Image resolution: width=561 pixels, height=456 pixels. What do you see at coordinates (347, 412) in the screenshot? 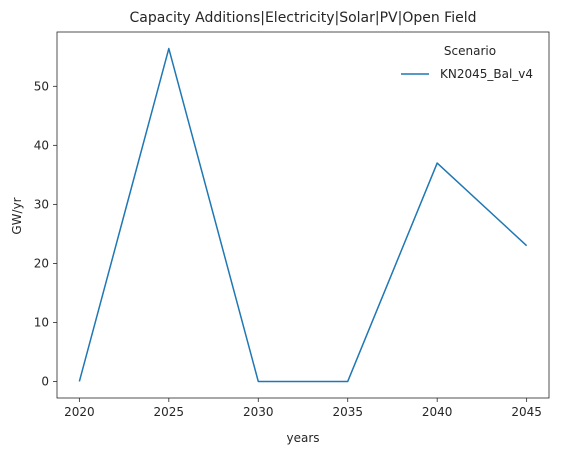
I see `x-tick-label: 2035` at bounding box center [347, 412].